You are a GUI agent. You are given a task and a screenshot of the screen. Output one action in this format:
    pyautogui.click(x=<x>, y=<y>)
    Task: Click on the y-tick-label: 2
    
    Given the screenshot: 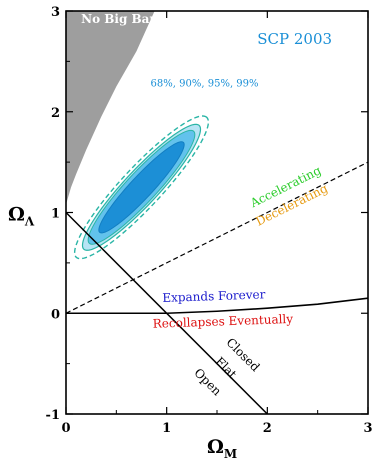 What is the action you would take?
    pyautogui.click(x=55, y=113)
    